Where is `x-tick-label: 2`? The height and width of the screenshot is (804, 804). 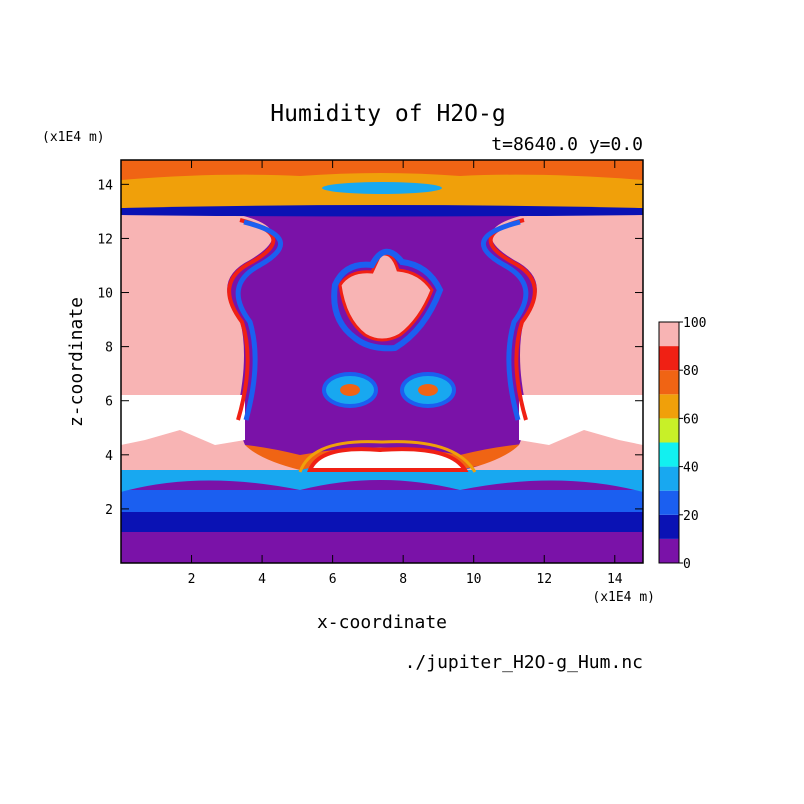 x-tick-label: 2 is located at coordinates (192, 579).